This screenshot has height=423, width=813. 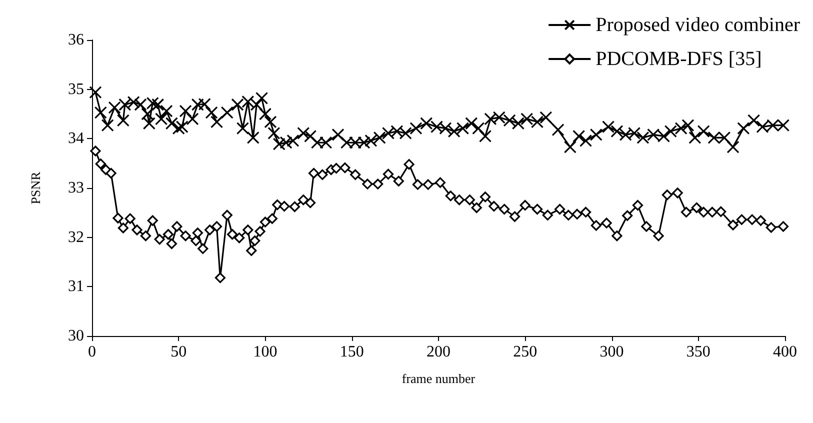 I want to click on x-tick-label: 0, so click(x=92, y=352).